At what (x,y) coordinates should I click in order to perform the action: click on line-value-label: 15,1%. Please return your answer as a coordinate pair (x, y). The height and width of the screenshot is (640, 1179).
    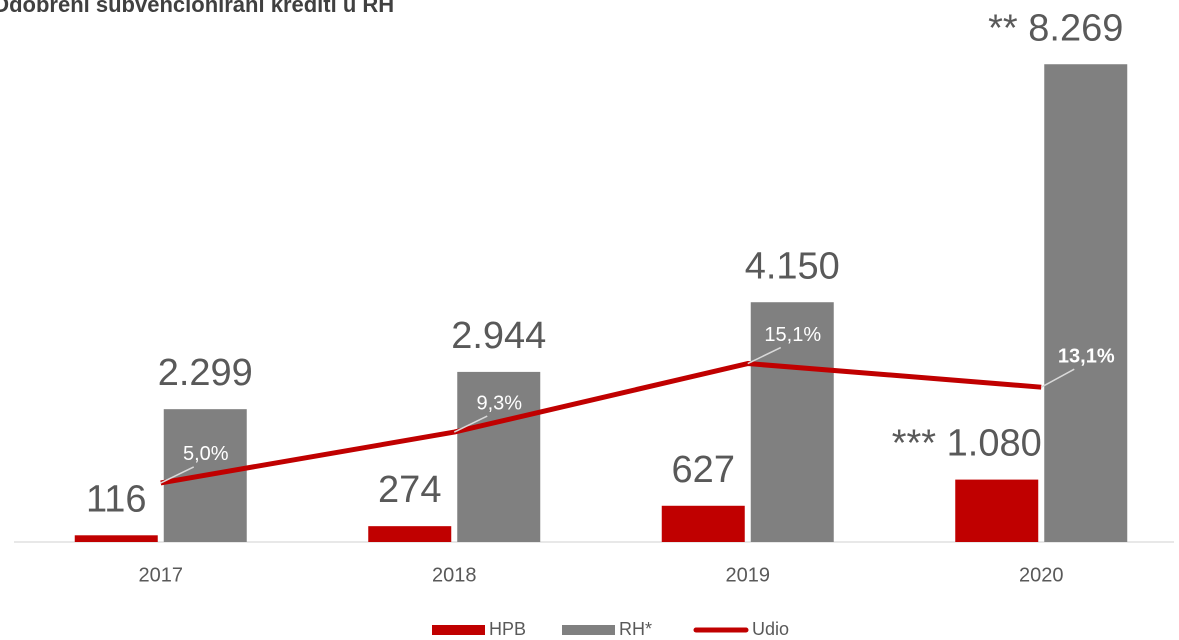
    Looking at the image, I should click on (792, 335).